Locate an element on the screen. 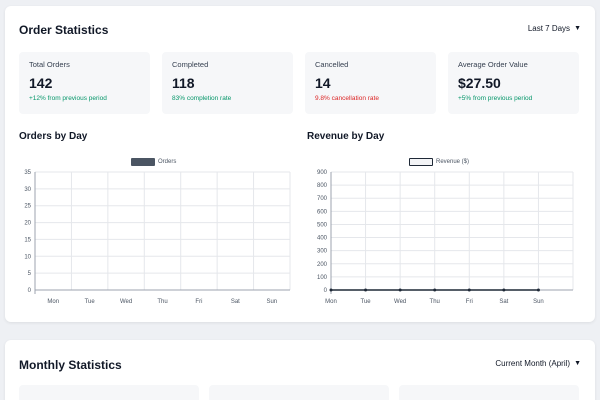 The image size is (600, 400). point-thu is located at coordinates (435, 290).